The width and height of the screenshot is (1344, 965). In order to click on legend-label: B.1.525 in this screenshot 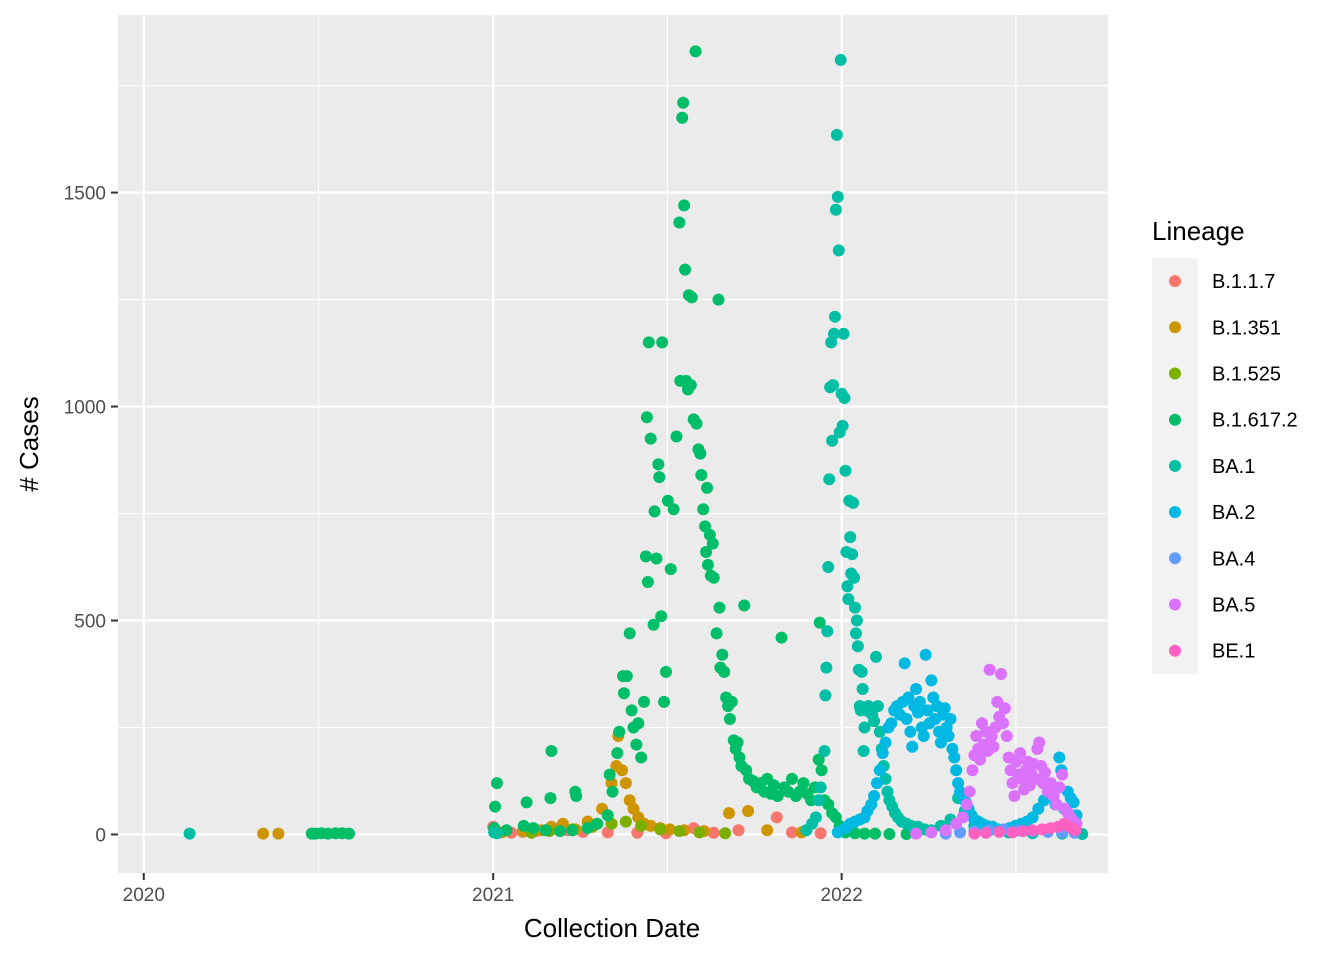, I will do `click(1246, 375)`.